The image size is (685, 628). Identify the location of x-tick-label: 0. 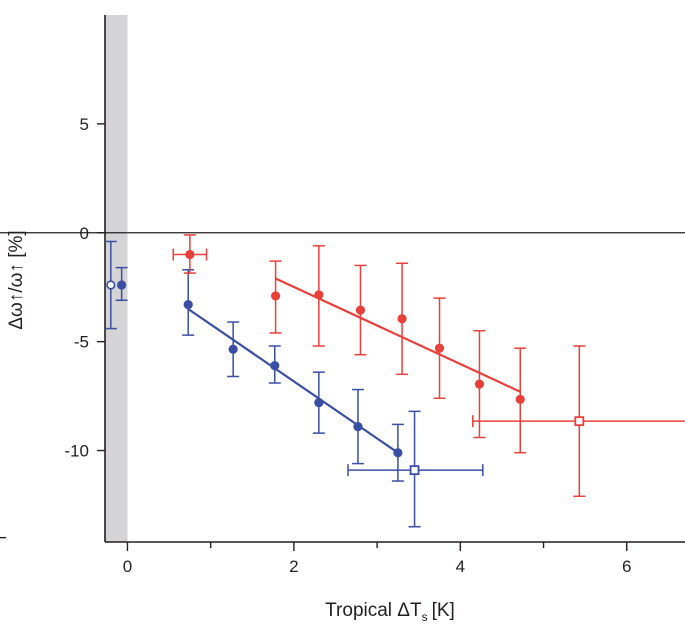
(127, 566).